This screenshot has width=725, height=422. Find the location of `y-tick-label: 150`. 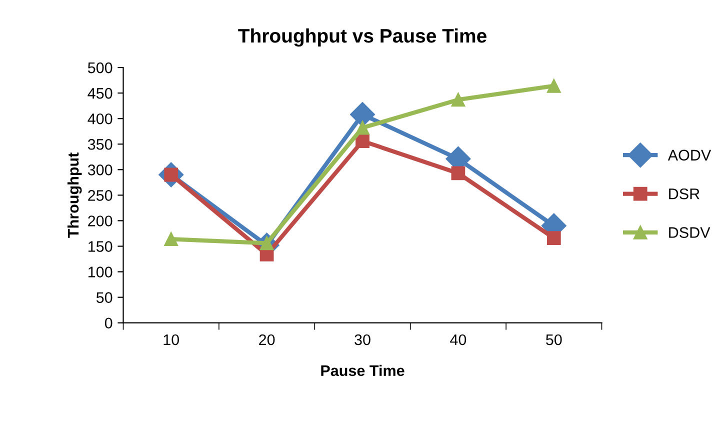

y-tick-label: 150 is located at coordinates (100, 246).